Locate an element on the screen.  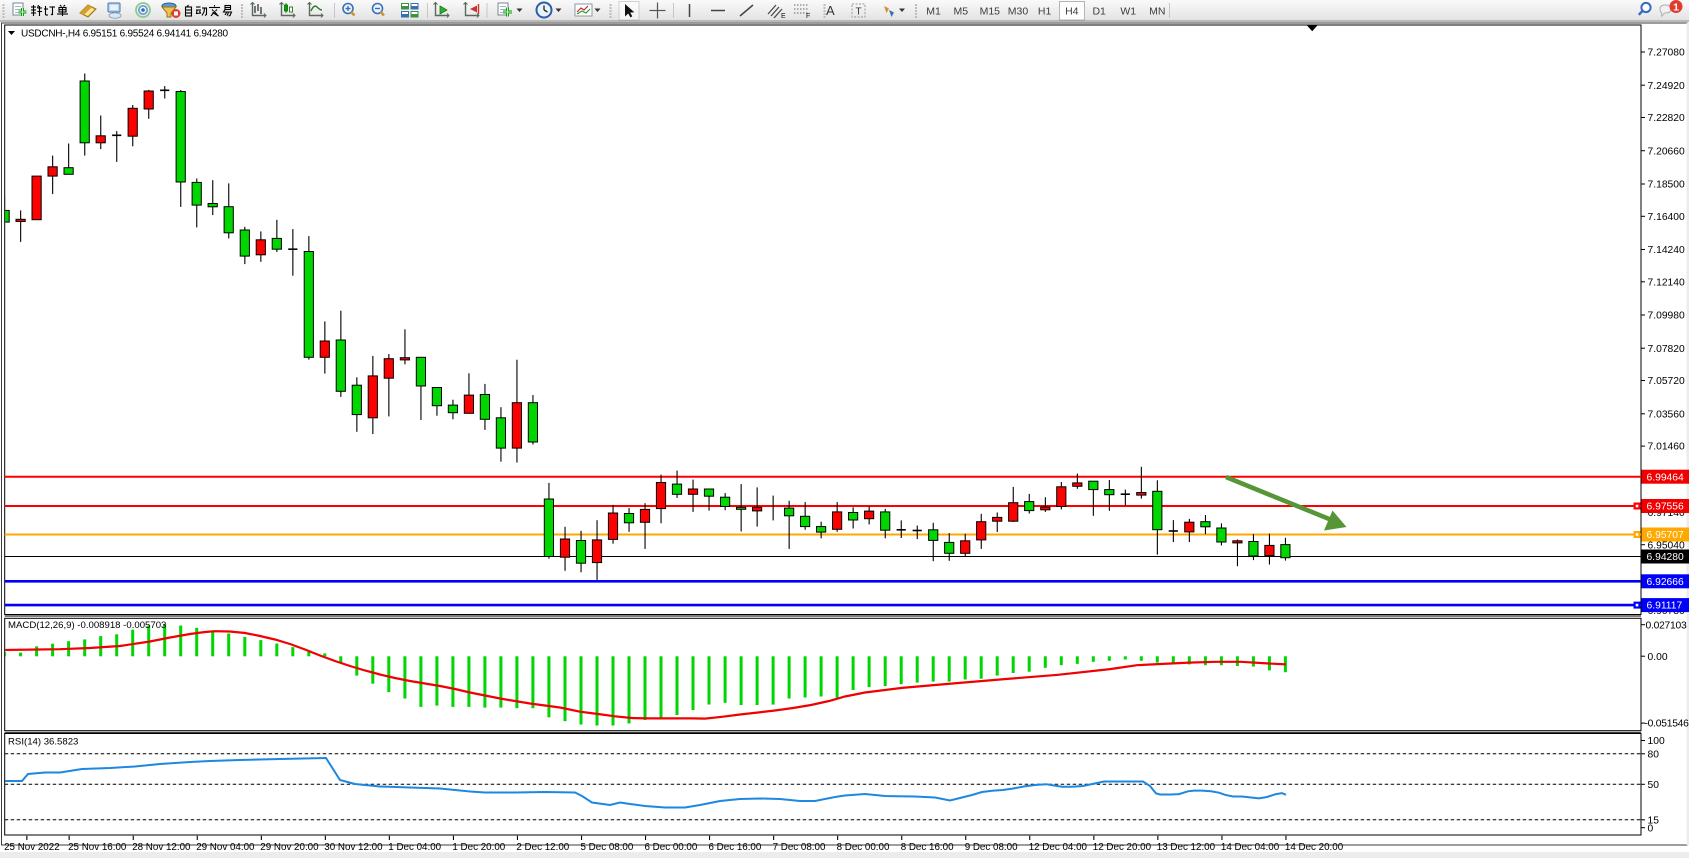
svg-text: RSI(14) 36.5823 is located at coordinates (43, 742).